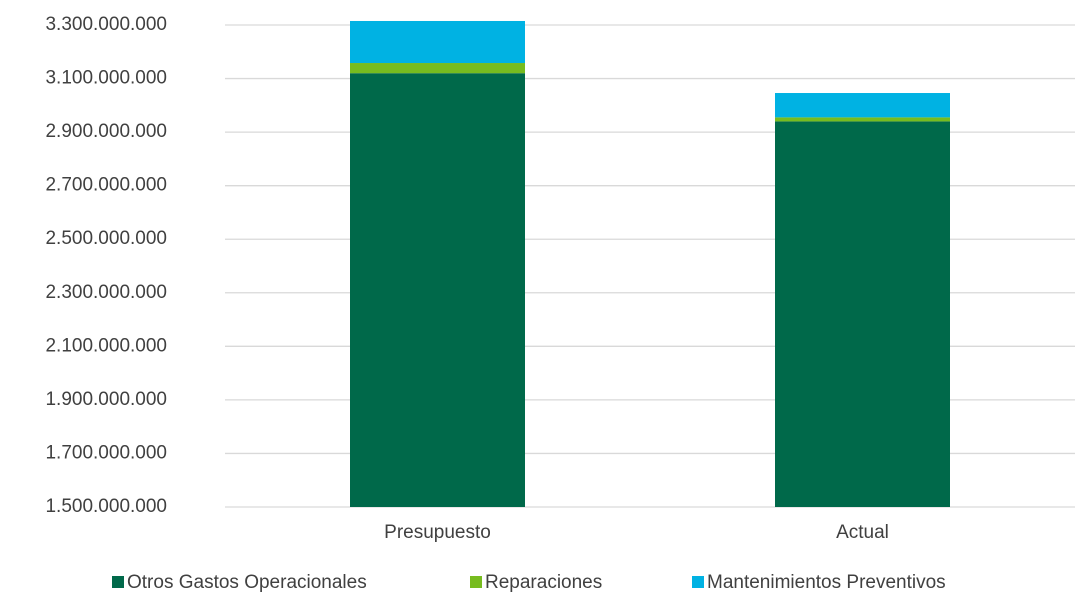 This screenshot has height=596, width=1079. What do you see at coordinates (106, 345) in the screenshot?
I see `y-tick-label: 2.100.000.000` at bounding box center [106, 345].